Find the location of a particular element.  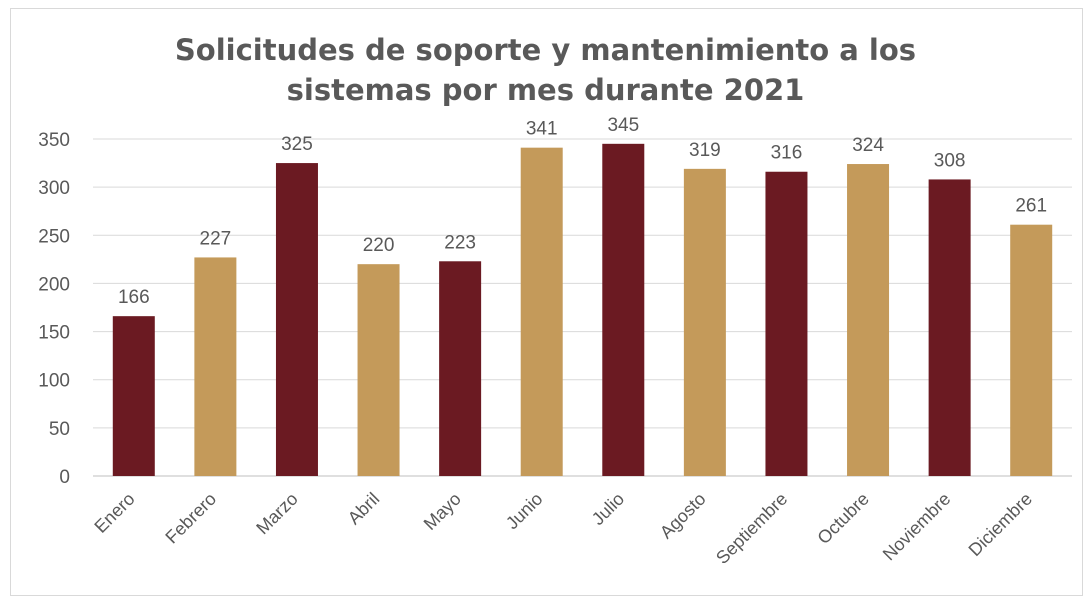

data-label: 220 is located at coordinates (379, 245).